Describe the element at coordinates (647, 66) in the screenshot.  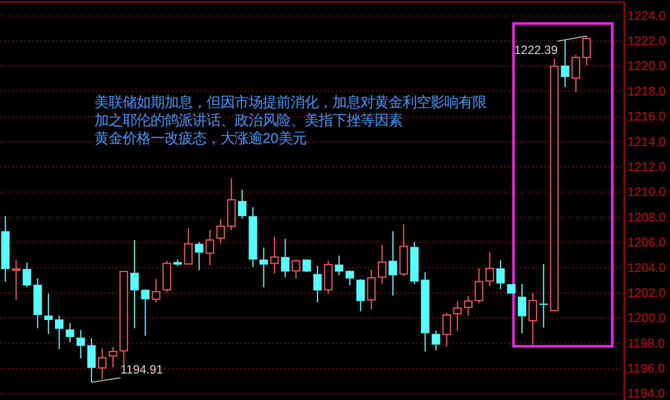
I see `y-tick-label: 1220.0` at that location.